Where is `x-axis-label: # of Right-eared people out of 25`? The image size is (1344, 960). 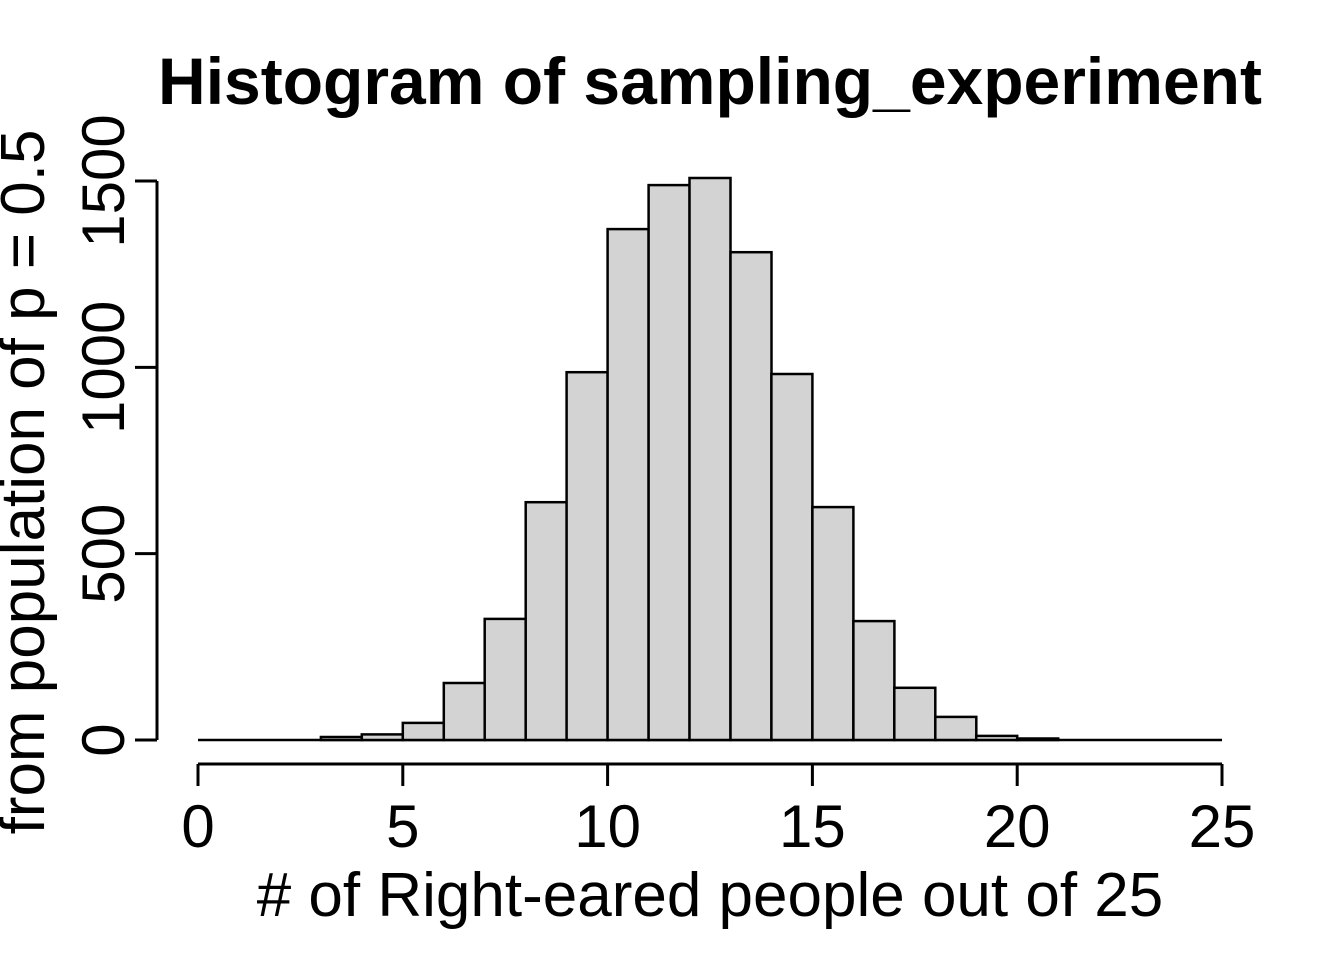 x-axis-label: # of Right-eared people out of 25 is located at coordinates (710, 895).